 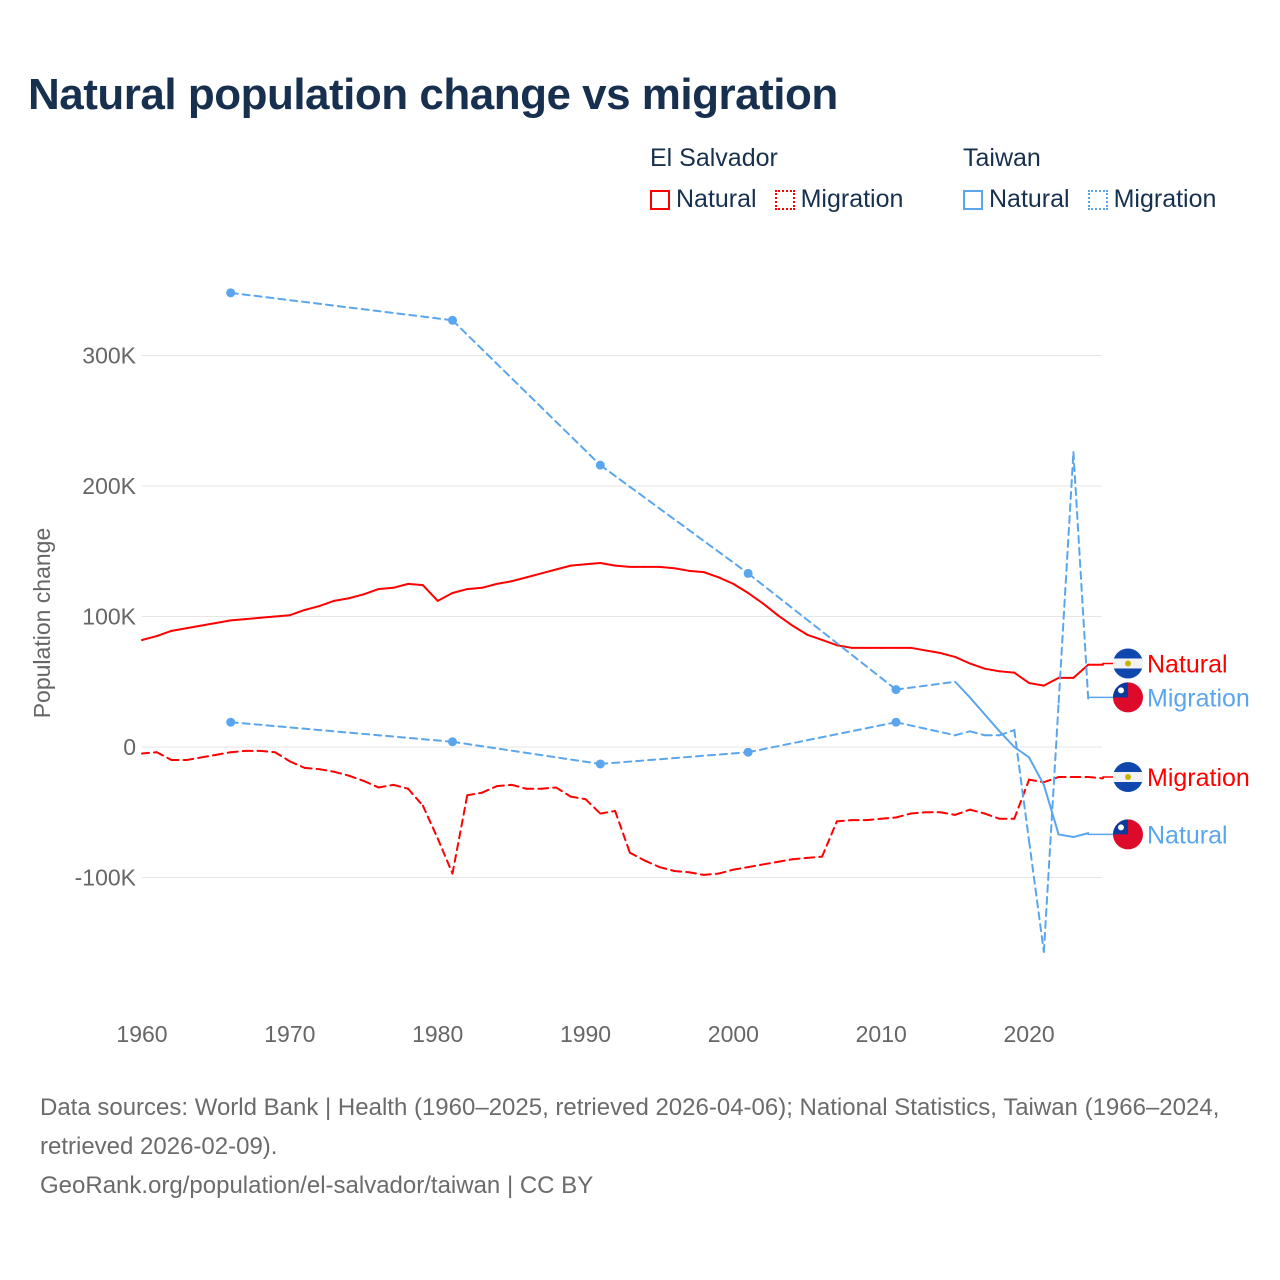 I want to click on solid-swatch-icon, so click(x=660, y=199).